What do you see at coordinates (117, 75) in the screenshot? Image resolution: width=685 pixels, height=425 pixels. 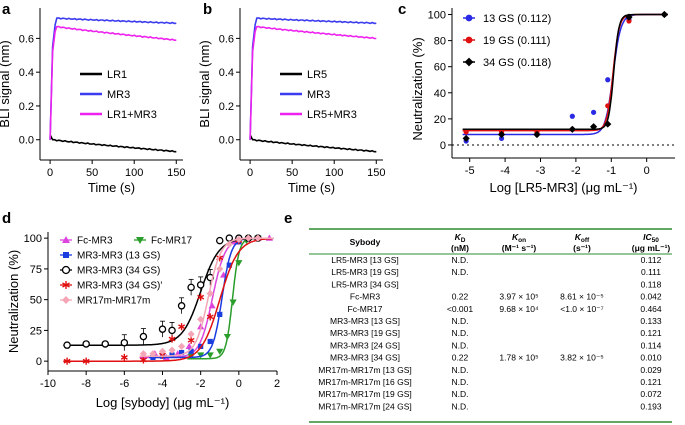 I see `legend-label: LR1` at bounding box center [117, 75].